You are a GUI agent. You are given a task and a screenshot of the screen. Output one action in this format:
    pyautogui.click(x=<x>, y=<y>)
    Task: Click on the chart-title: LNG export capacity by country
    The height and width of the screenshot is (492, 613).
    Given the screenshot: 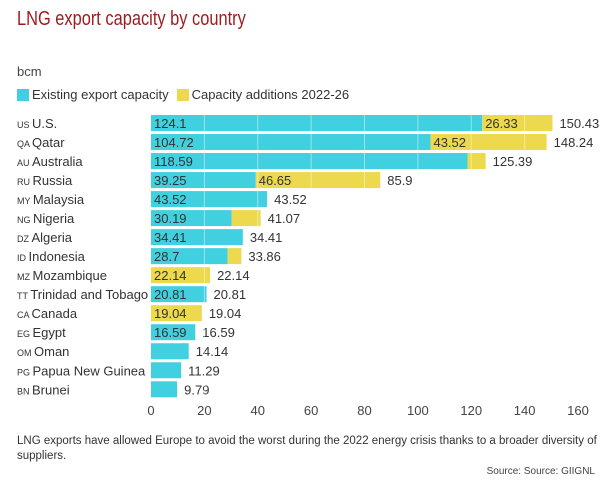 What is the action you would take?
    pyautogui.click(x=131, y=19)
    